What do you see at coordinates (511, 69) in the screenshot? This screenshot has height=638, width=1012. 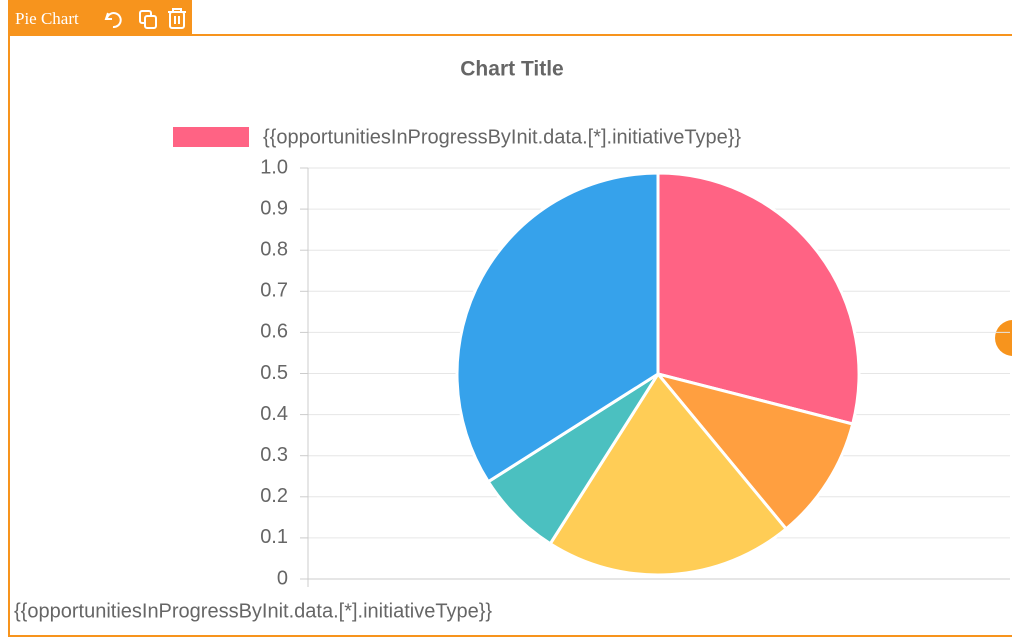 I see `chart-title: Chart Title` at bounding box center [511, 69].